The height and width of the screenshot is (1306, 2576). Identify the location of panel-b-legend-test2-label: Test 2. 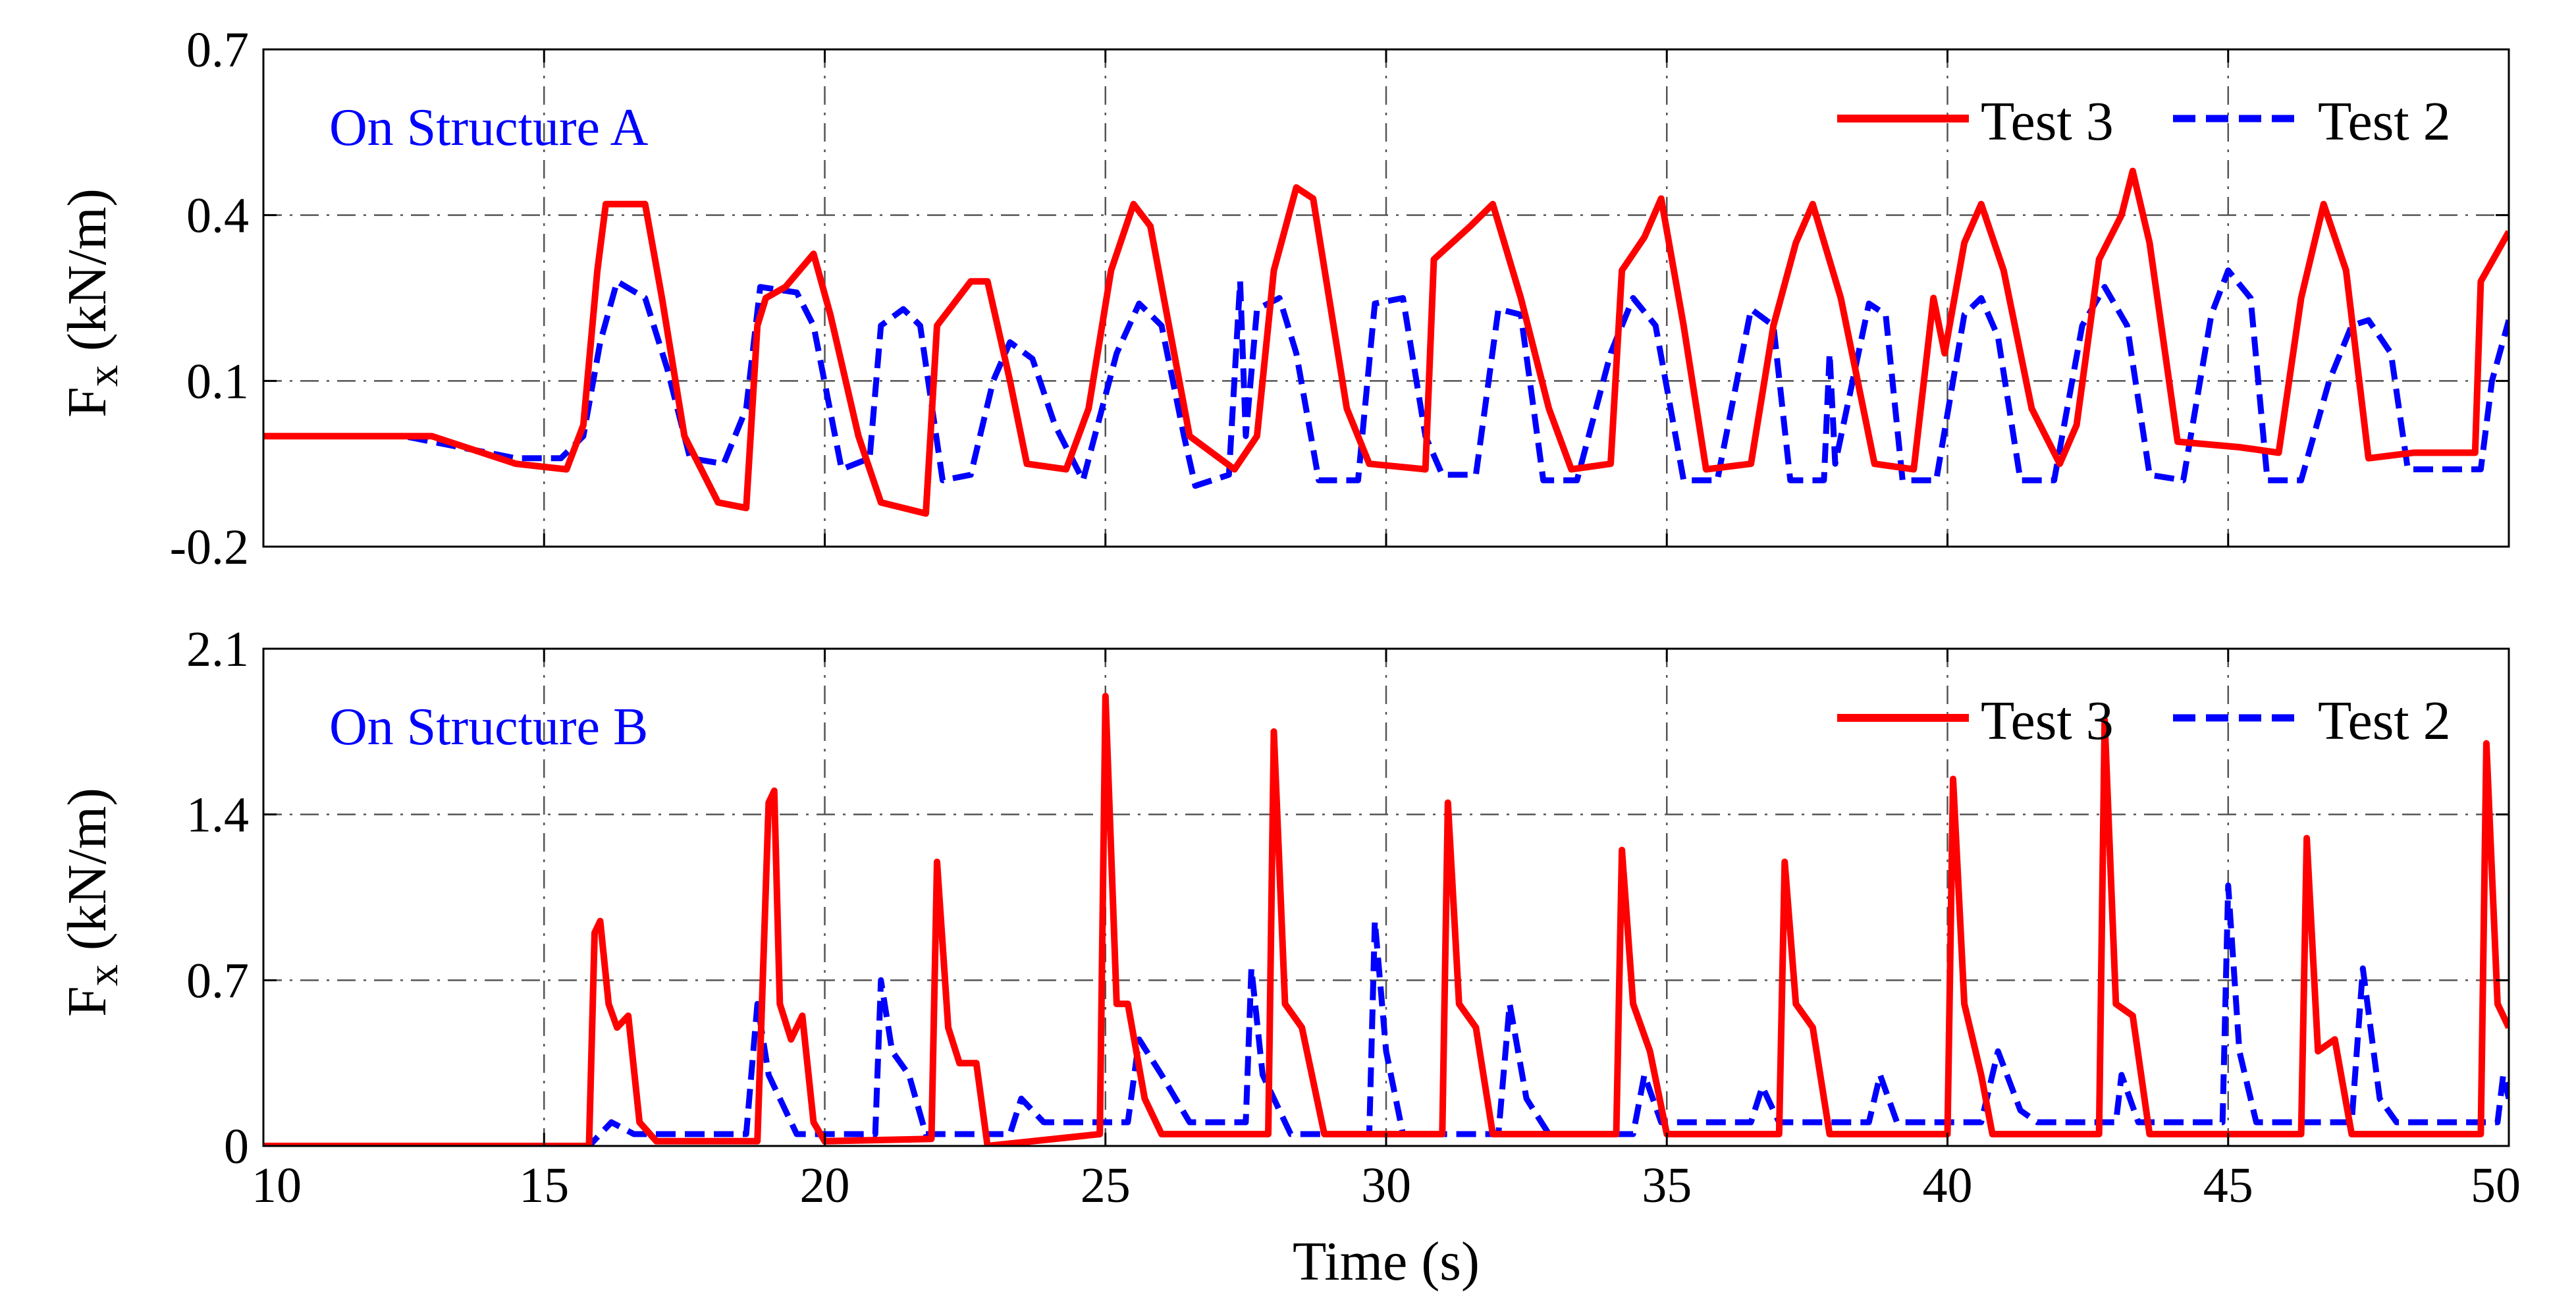
(2384, 720).